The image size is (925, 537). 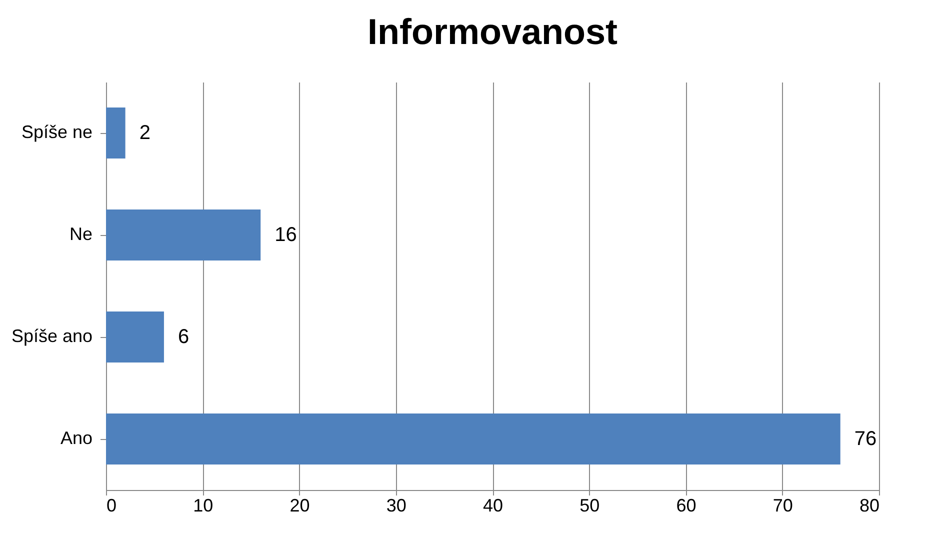 What do you see at coordinates (493, 506) in the screenshot?
I see `x-tick-label: 40` at bounding box center [493, 506].